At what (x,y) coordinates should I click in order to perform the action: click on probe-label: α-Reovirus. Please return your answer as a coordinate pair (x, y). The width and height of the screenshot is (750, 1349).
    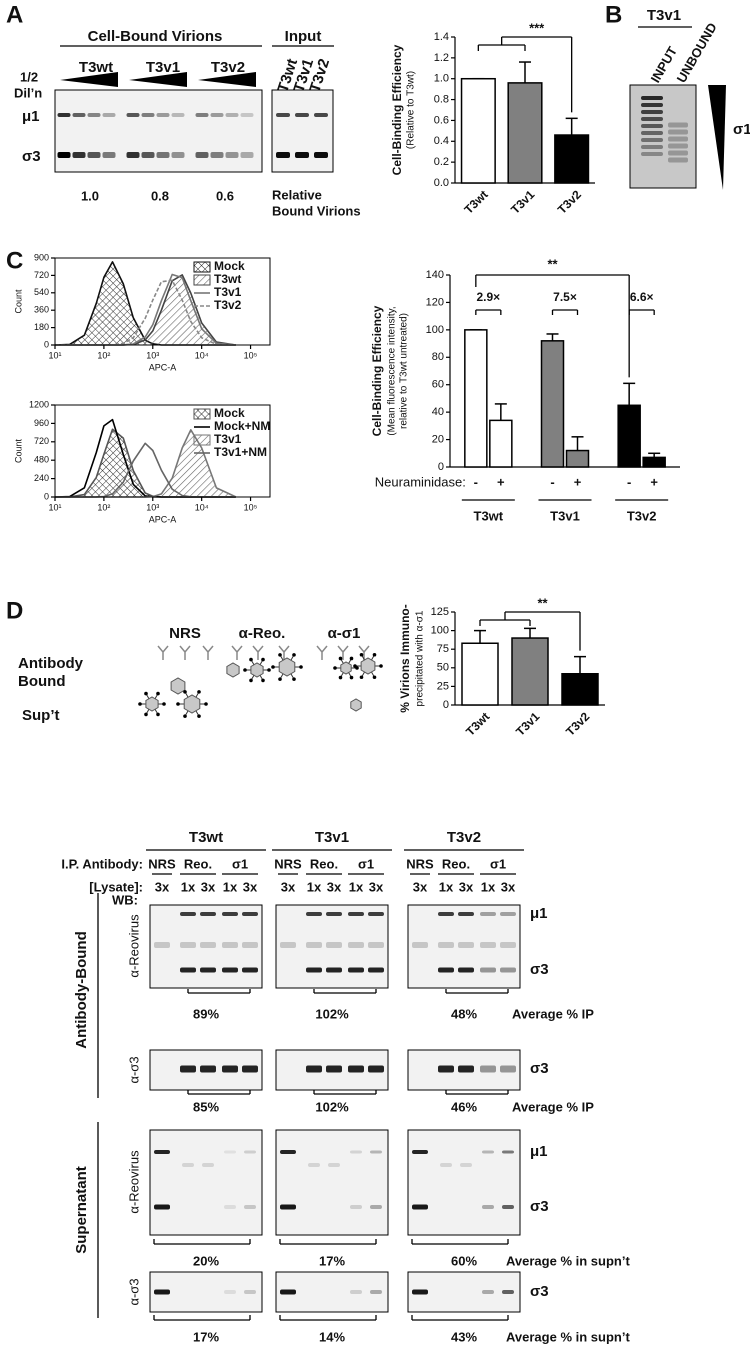
    Looking at the image, I should click on (133, 946).